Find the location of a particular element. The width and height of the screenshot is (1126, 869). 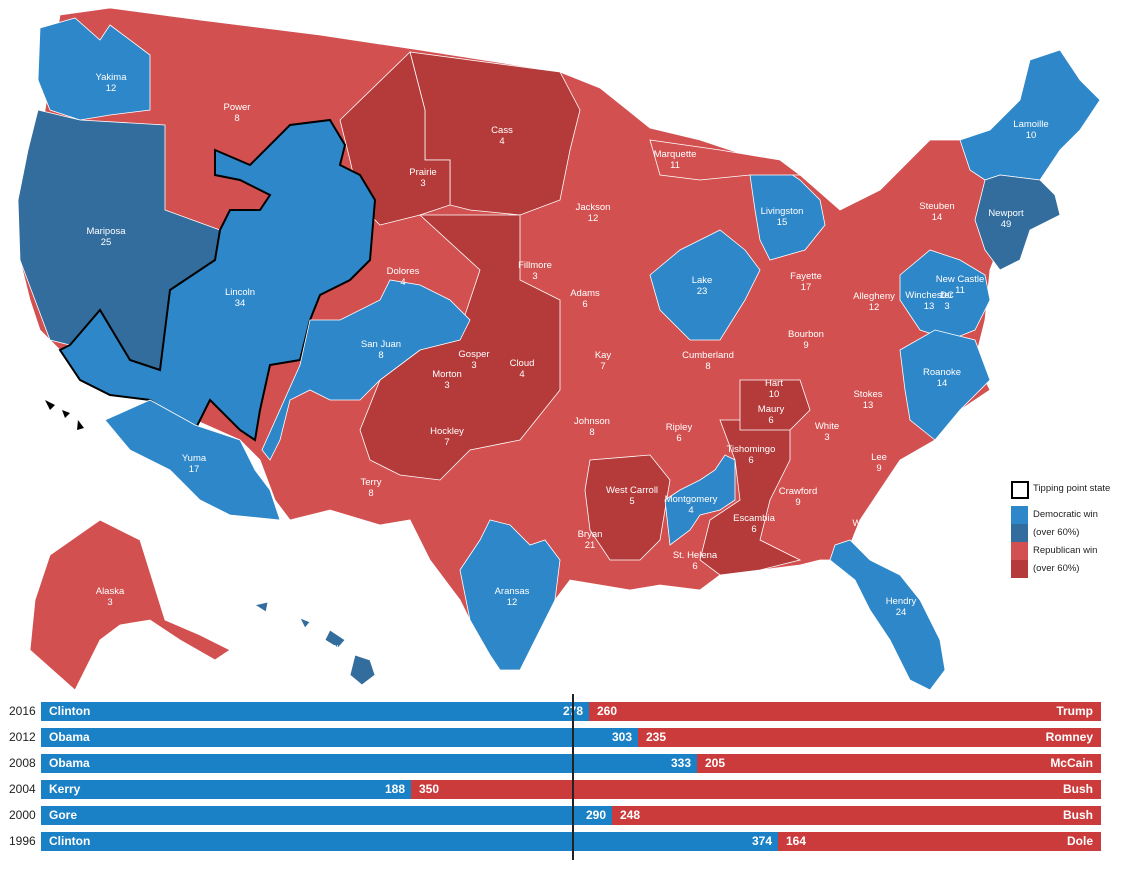

region-name: Cumberland is located at coordinates (708, 355).